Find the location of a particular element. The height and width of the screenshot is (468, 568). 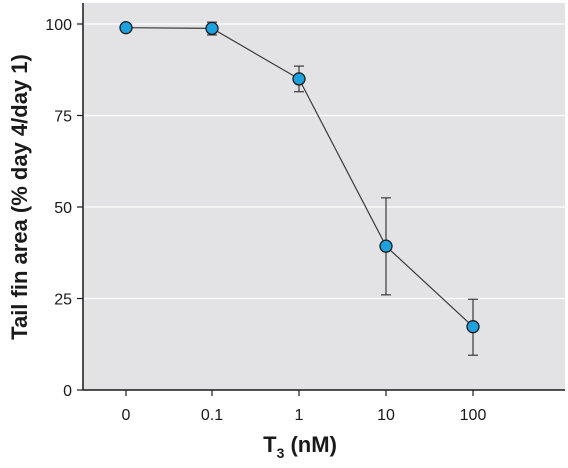

x-axis-title-subscript: 3 is located at coordinates (281, 453).